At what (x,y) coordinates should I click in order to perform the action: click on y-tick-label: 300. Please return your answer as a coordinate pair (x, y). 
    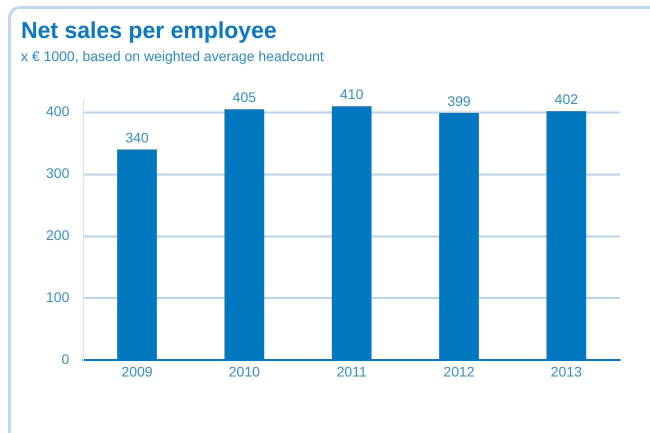
    Looking at the image, I should click on (58, 173).